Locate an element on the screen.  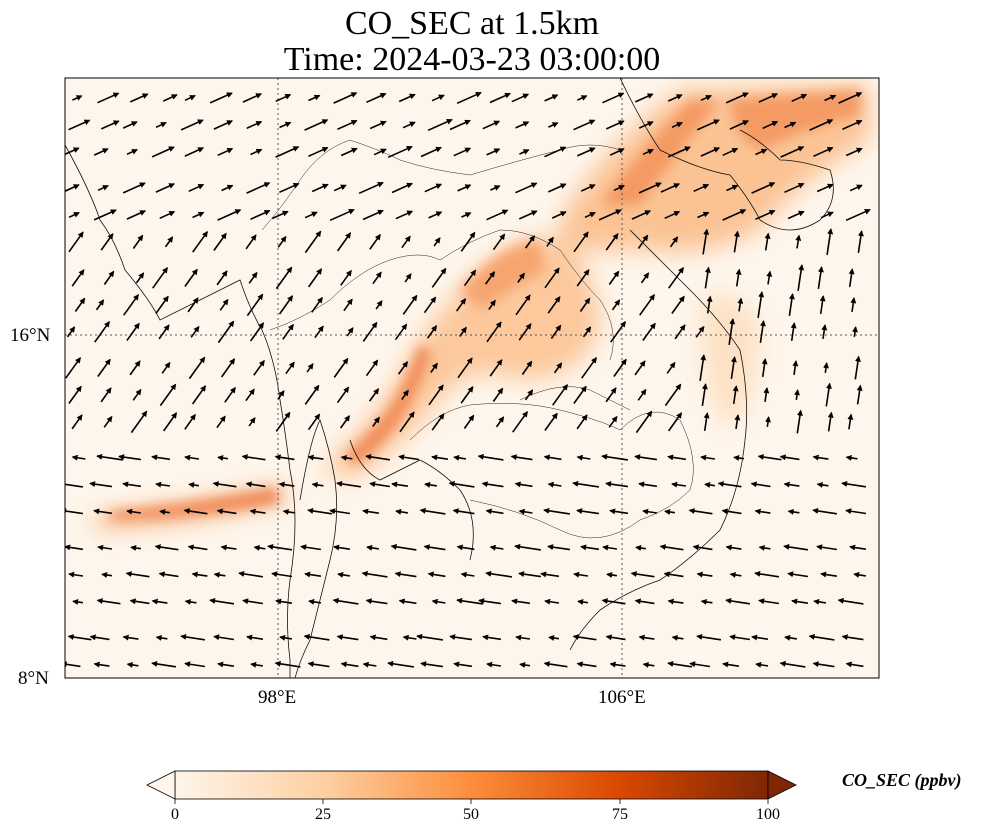
colorbar-tick-25: 25 is located at coordinates (323, 814).